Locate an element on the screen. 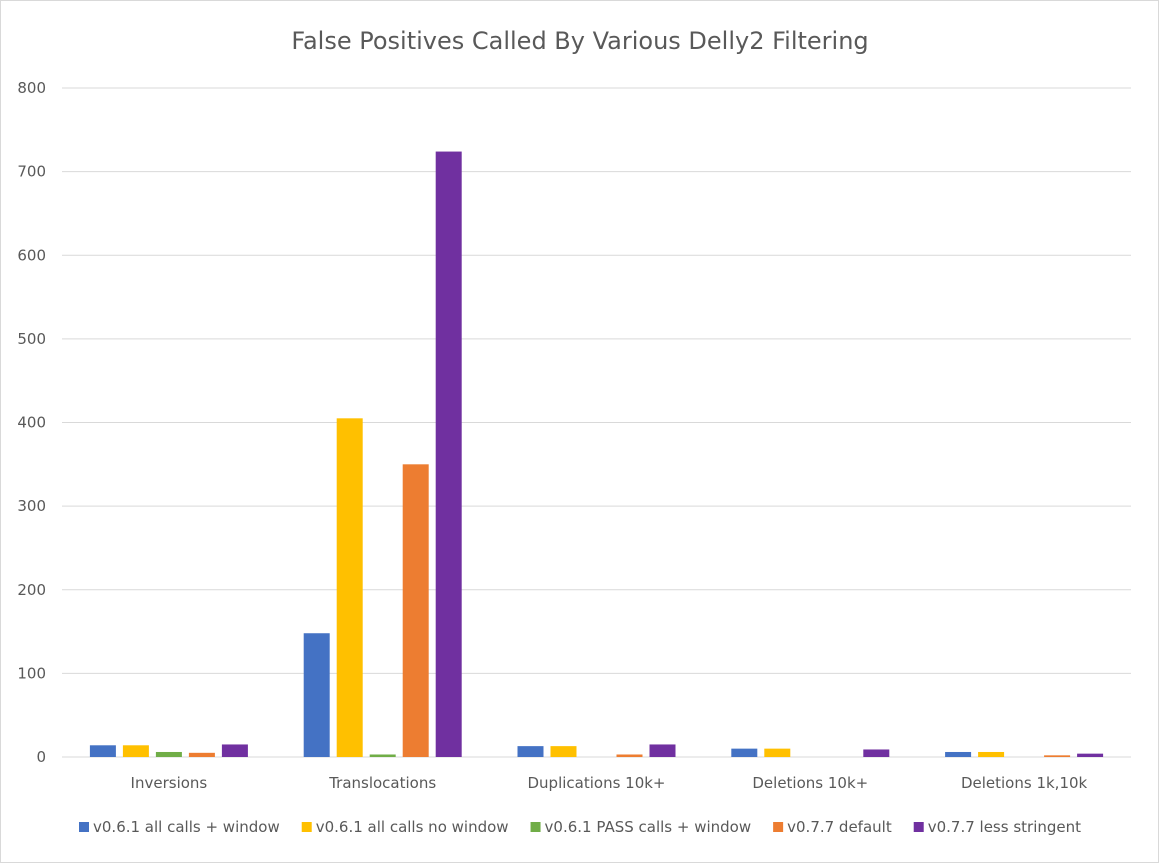 The height and width of the screenshot is (863, 1159). x-category-label: Deletions 10k+ is located at coordinates (810, 783).